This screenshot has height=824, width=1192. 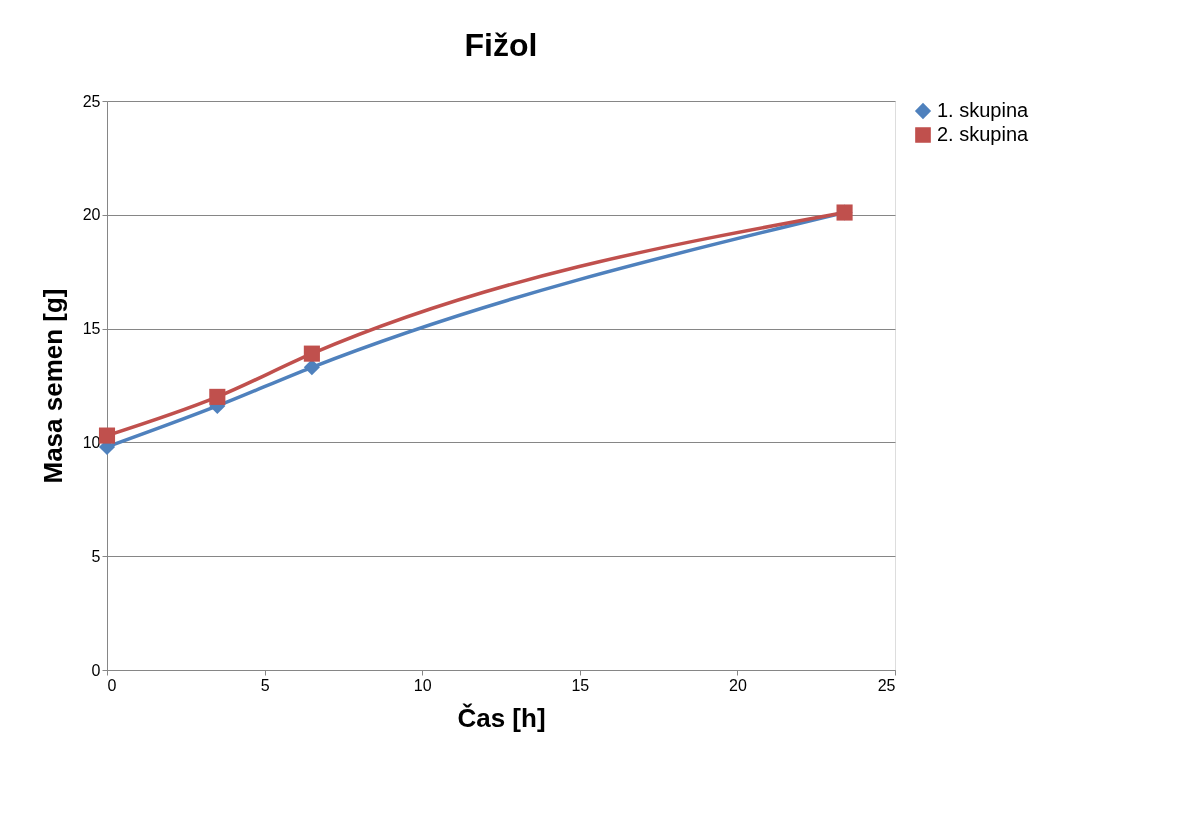 What do you see at coordinates (422, 685) in the screenshot?
I see `x-tick-label: 10` at bounding box center [422, 685].